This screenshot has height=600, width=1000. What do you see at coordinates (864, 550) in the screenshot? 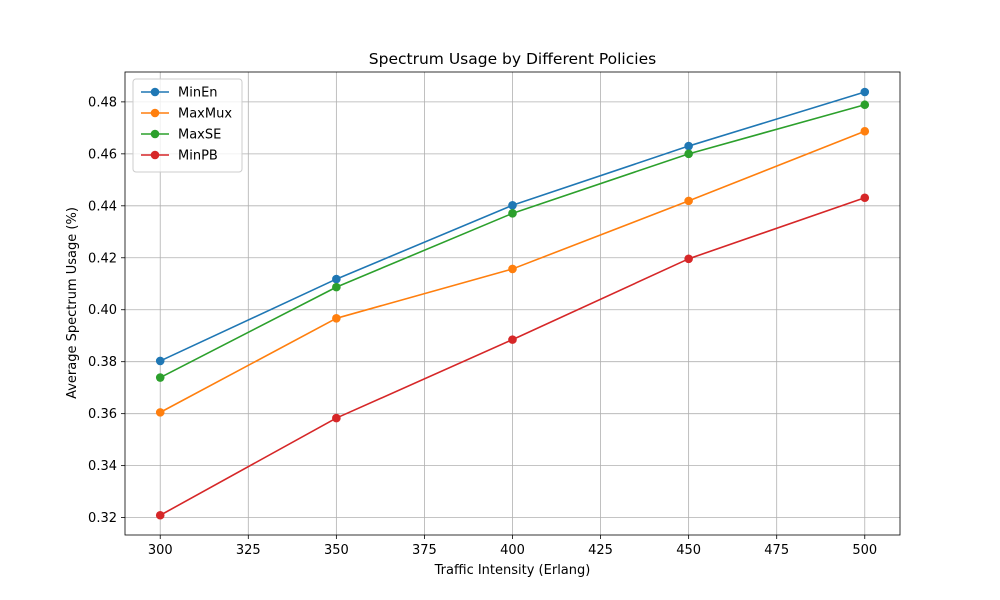
I see `x-tick-label: 500` at bounding box center [864, 550].